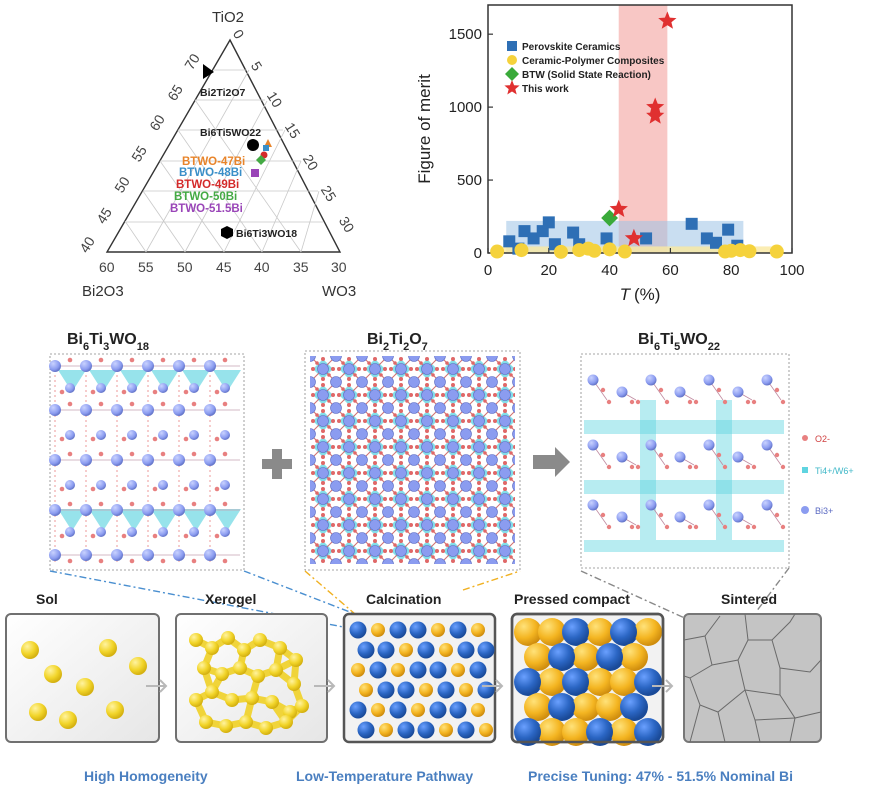 Image resolution: width=869 pixels, height=800 pixels. Describe the element at coordinates (206, 209) in the screenshot. I see `btwo-515bi-label: BTWO-51.5Bi` at that location.